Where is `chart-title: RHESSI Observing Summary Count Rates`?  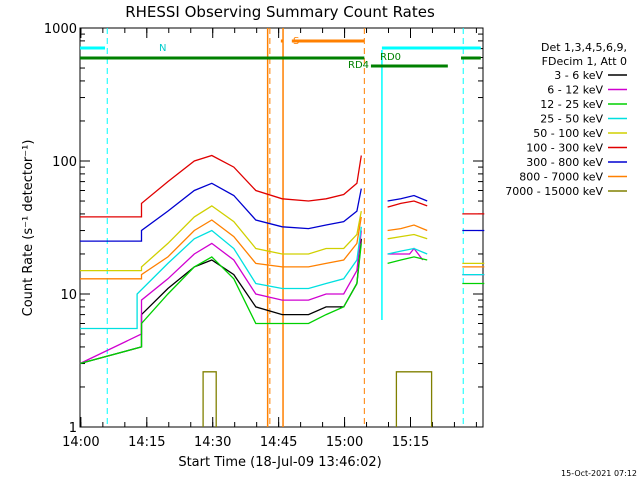
chart-title: RHESSI Observing Summary Count Rates is located at coordinates (280, 12).